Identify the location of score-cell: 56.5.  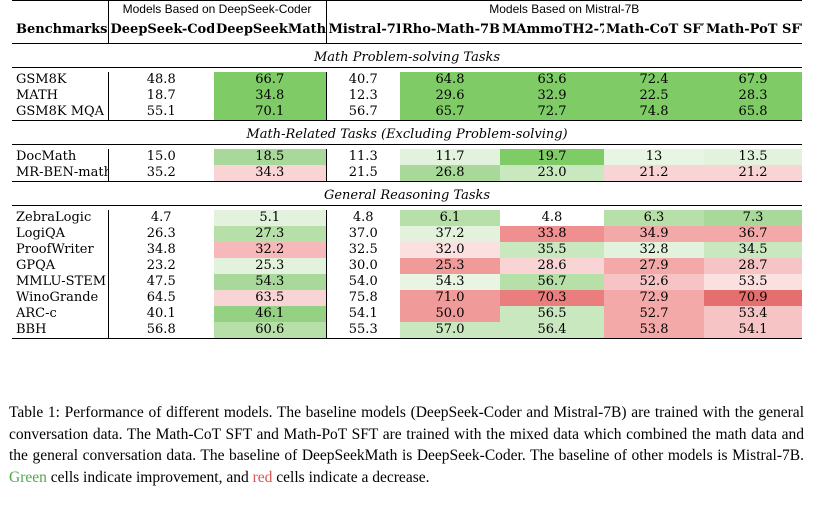
(552, 313).